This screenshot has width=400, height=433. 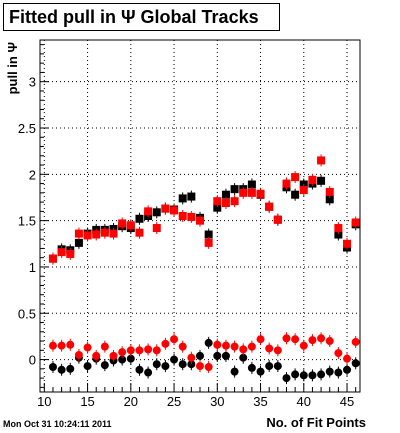 What do you see at coordinates (27, 128) in the screenshot?
I see `y-tick-label: 2.5` at bounding box center [27, 128].